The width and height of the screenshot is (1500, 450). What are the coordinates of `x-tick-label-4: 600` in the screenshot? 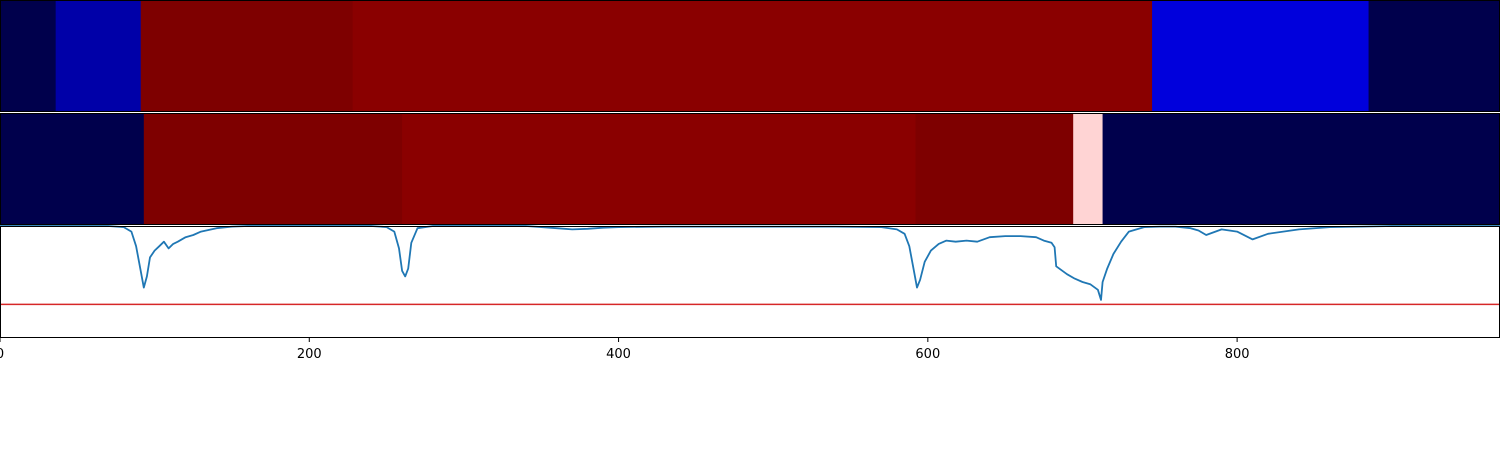 It's located at (927, 354).